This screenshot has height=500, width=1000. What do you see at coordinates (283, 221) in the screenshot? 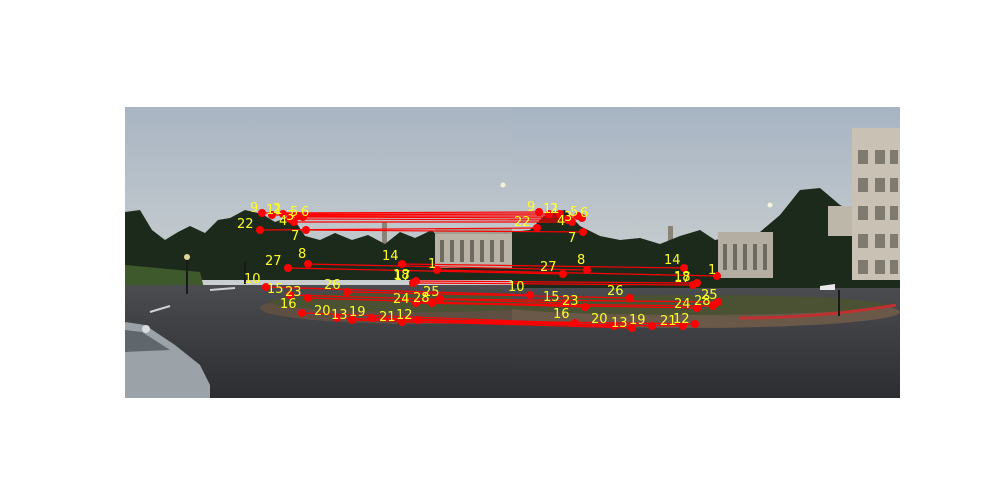
I see `match-label-4-left: 4` at bounding box center [283, 221].